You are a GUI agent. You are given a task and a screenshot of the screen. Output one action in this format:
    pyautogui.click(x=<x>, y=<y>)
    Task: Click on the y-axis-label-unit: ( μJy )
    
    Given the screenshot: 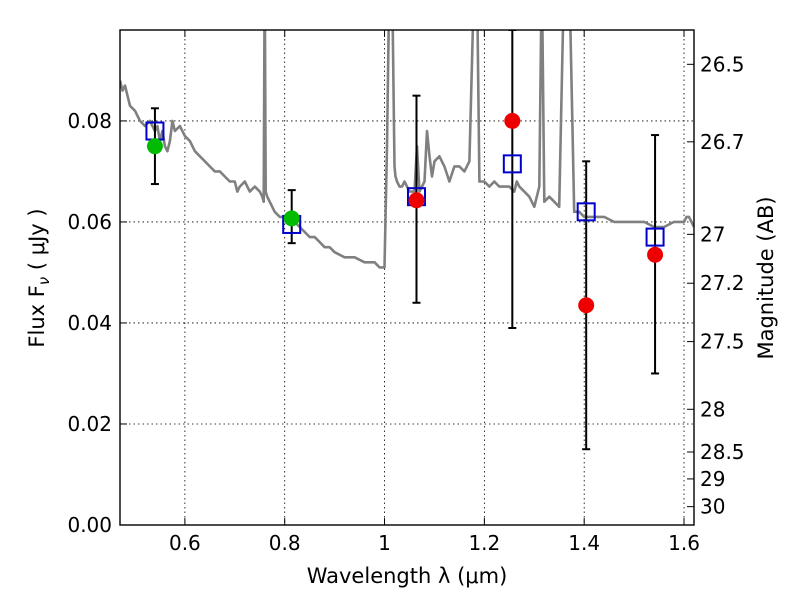 What is the action you would take?
    pyautogui.click(x=37, y=242)
    